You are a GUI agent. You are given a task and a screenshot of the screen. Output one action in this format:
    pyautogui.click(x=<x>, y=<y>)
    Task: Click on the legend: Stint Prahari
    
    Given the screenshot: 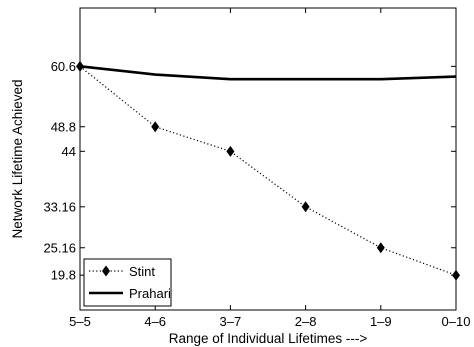 What is the action you would take?
    pyautogui.click(x=127, y=282)
    